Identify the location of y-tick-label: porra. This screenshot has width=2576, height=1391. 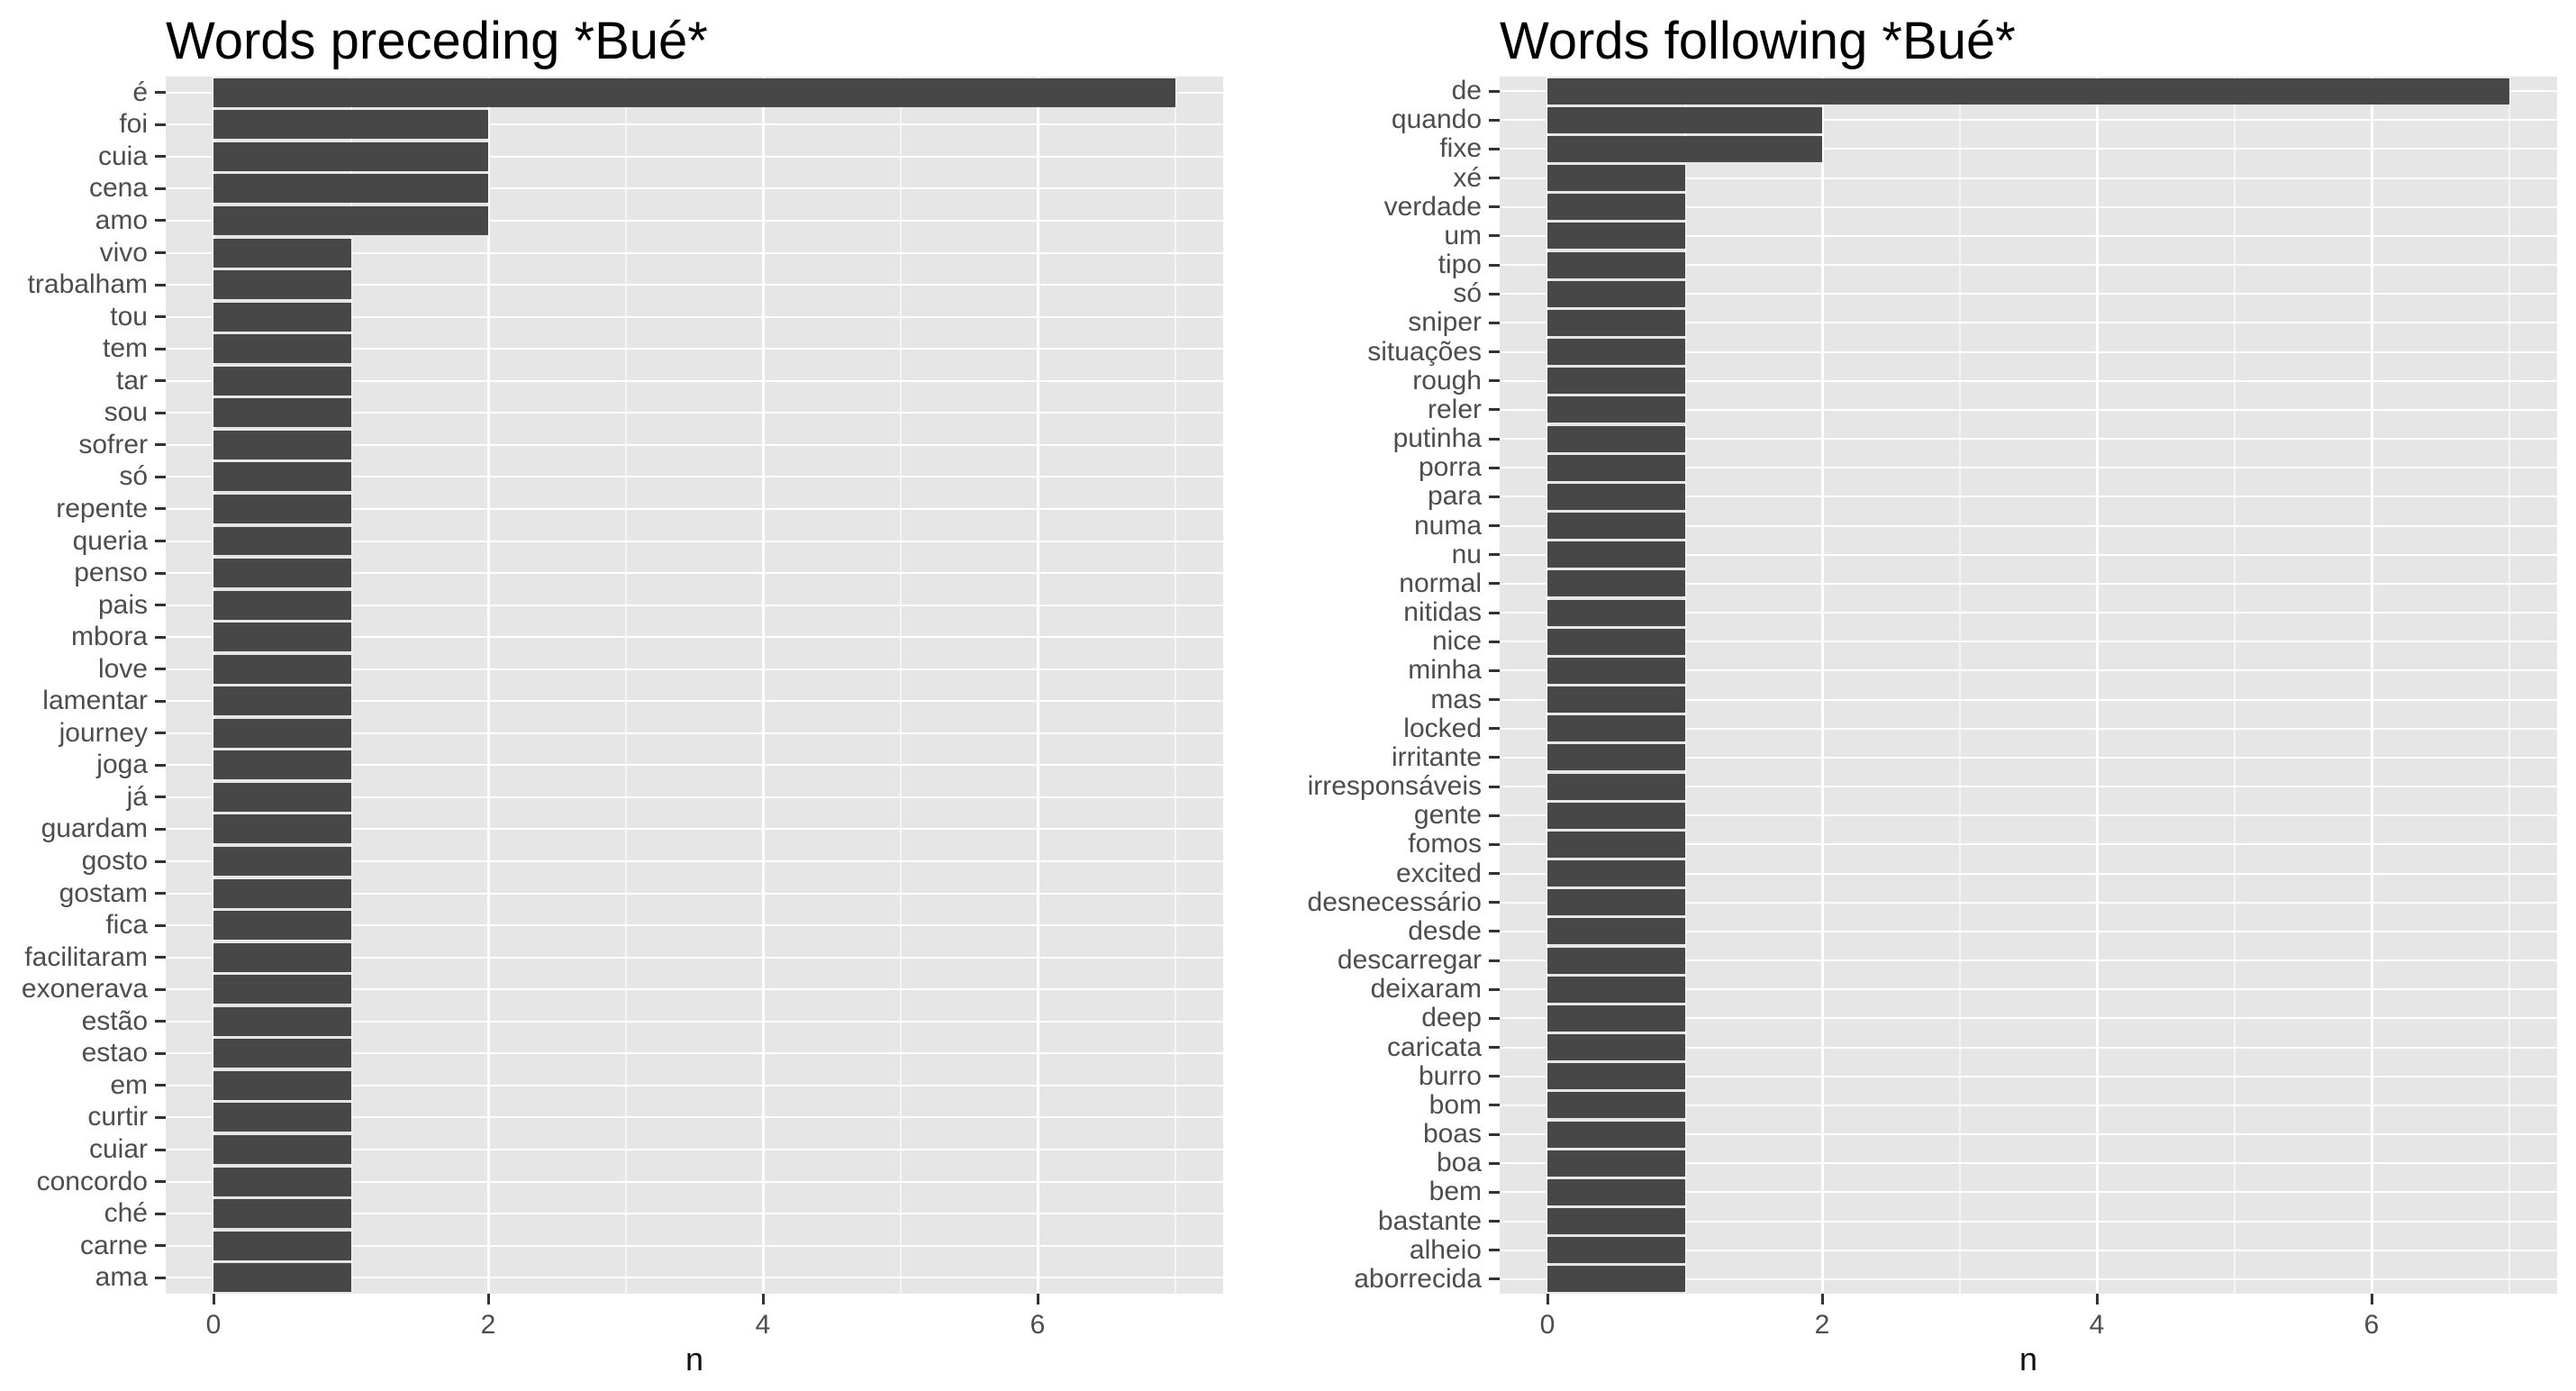
(1450, 468).